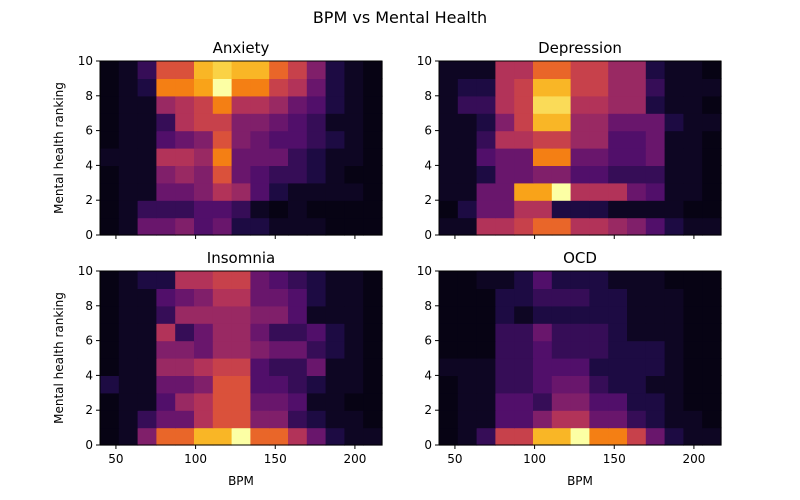  Describe the element at coordinates (580, 358) in the screenshot. I see `heatmap-cells` at that location.